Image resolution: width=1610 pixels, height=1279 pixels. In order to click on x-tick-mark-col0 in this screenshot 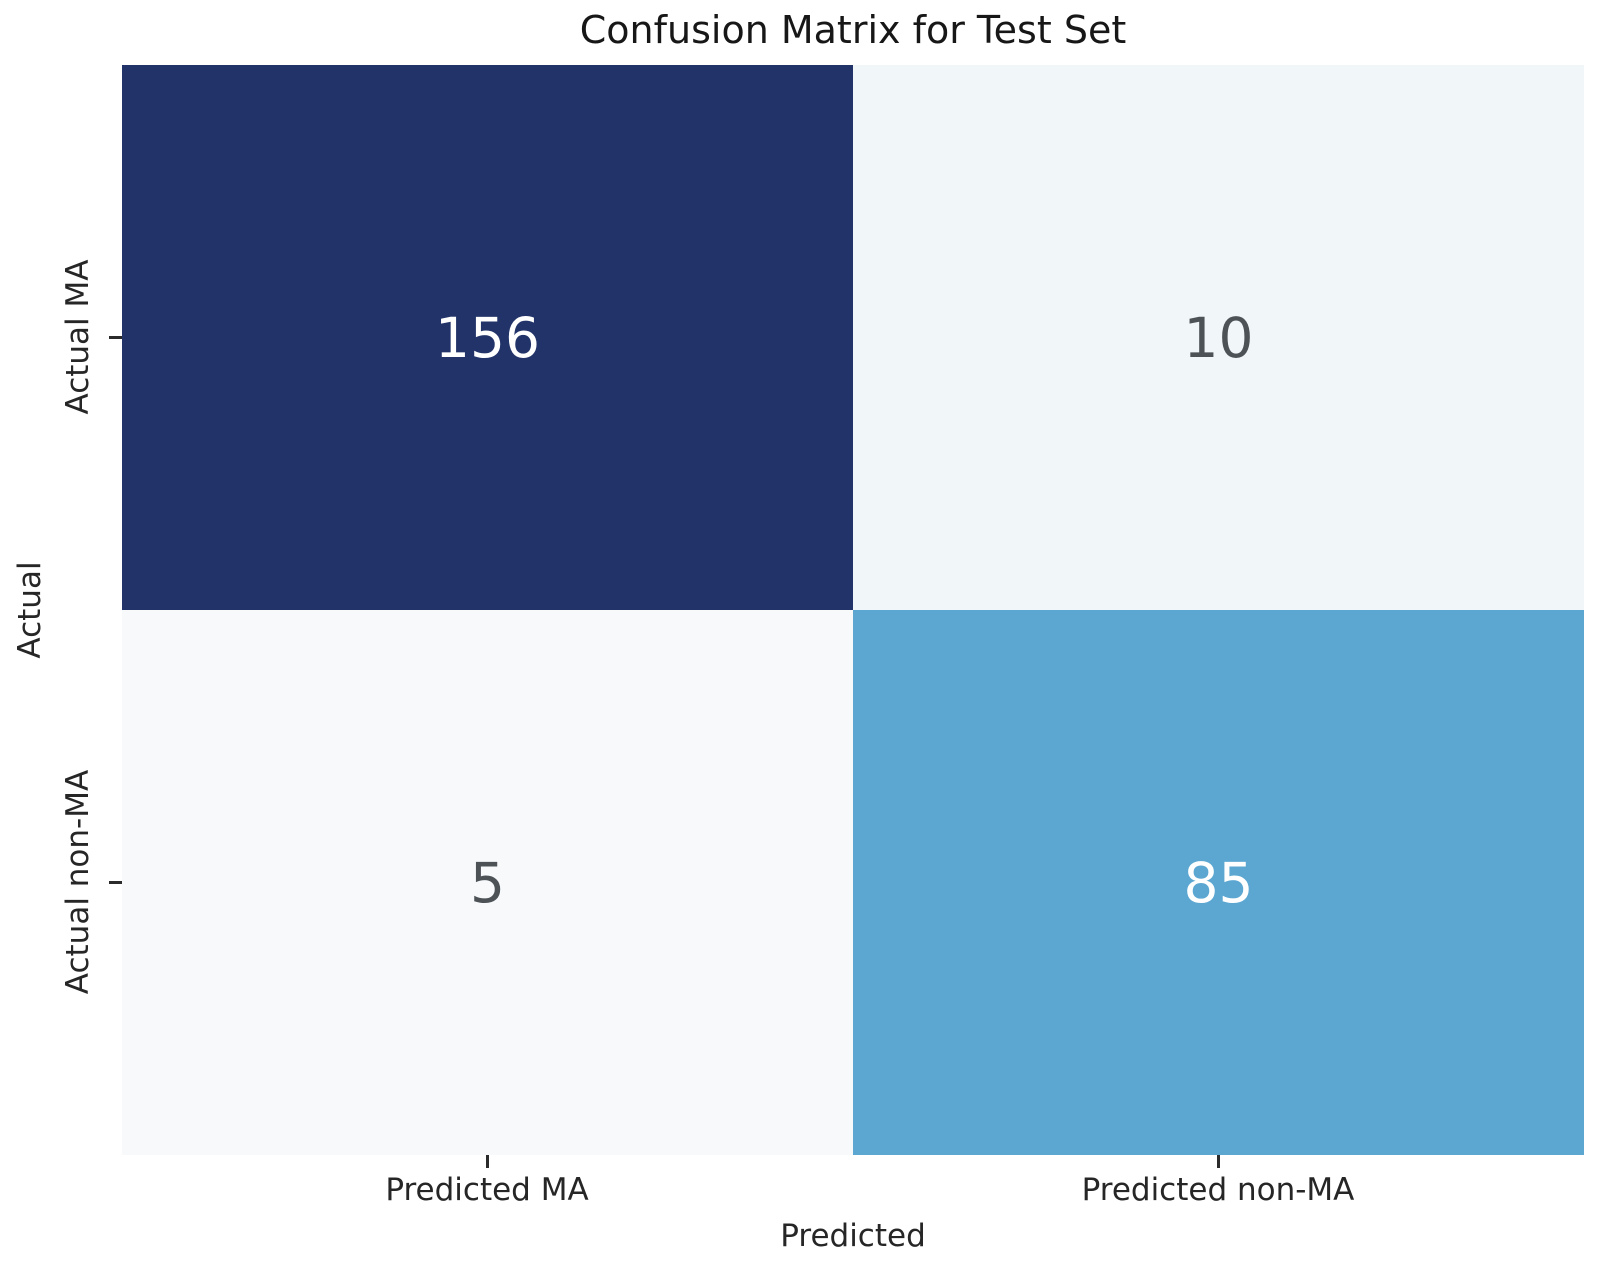, I will do `click(487, 1161)`.